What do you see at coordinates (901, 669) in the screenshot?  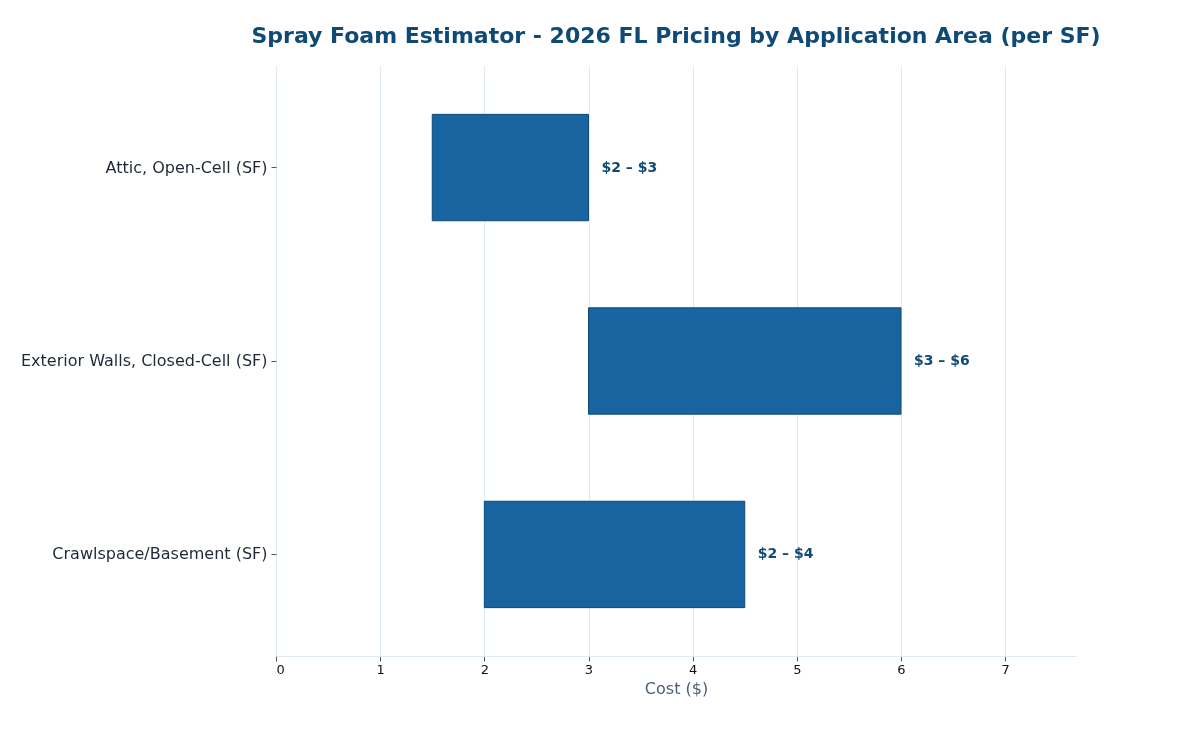 I see `x-tick-label: 6` at bounding box center [901, 669].